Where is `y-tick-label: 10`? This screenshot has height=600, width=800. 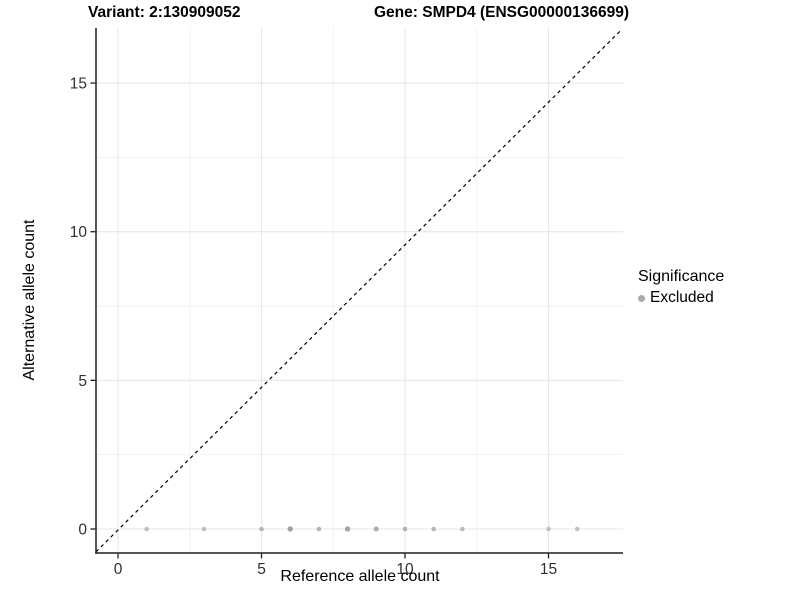
y-tick-label: 10 is located at coordinates (79, 232).